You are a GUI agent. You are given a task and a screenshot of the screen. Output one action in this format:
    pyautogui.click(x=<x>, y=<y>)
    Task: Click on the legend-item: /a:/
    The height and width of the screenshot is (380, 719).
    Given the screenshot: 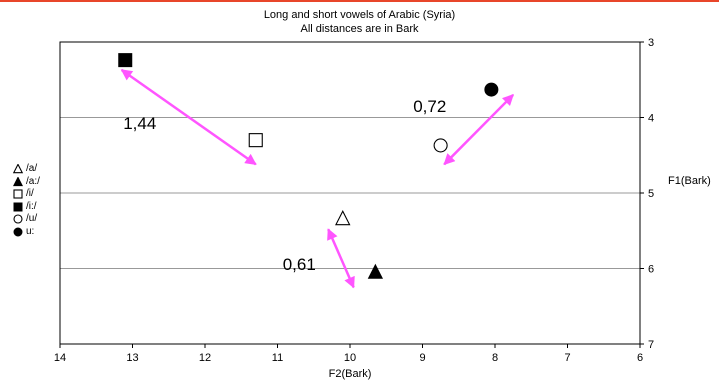 What is the action you would take?
    pyautogui.click(x=26, y=182)
    